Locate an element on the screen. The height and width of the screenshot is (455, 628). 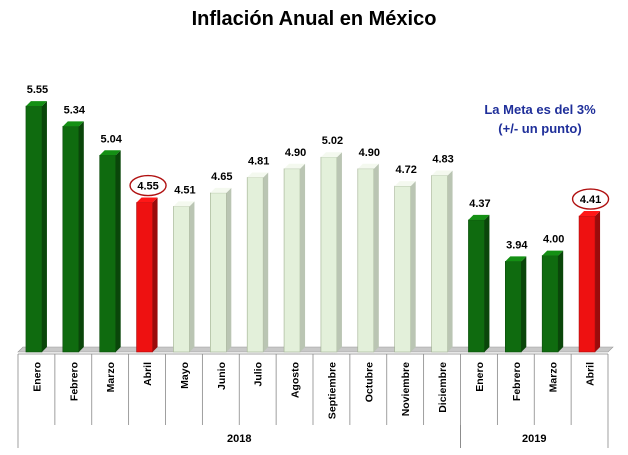
category-label-14: Marzo is located at coordinates (554, 377).